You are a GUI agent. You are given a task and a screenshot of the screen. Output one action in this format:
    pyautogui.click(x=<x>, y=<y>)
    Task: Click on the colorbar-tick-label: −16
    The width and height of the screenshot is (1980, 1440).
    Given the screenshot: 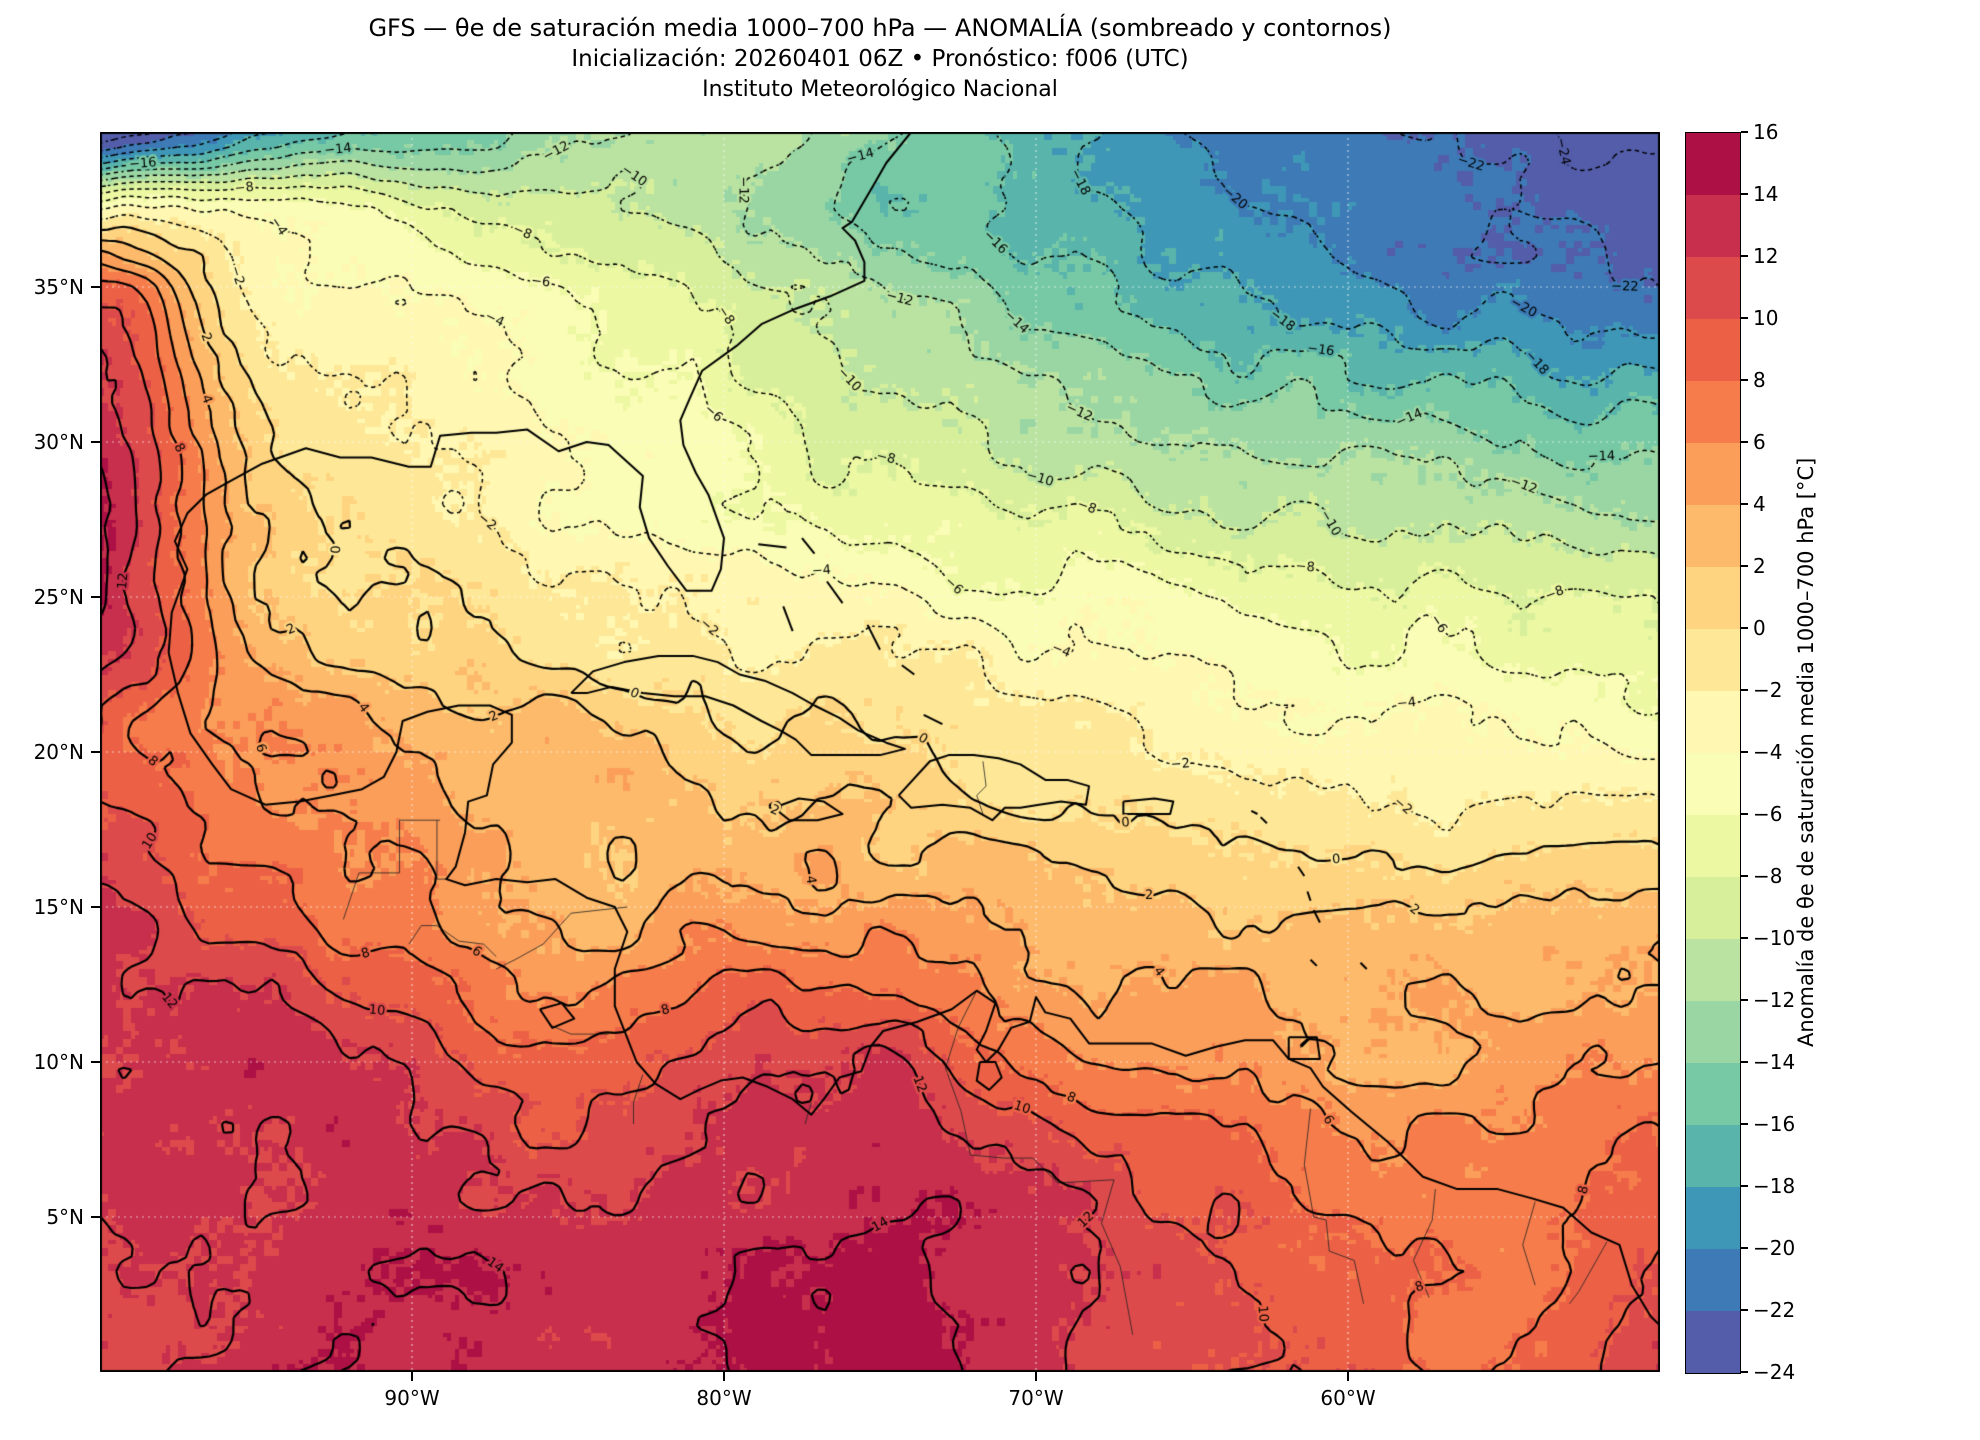 What is the action you would take?
    pyautogui.click(x=1774, y=1124)
    